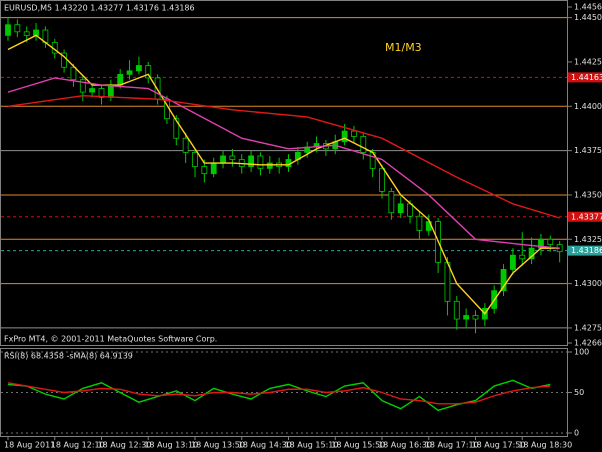 The width and height of the screenshot is (602, 452). I want to click on x-tick-label: 18 Aug 15:10, so click(312, 445).